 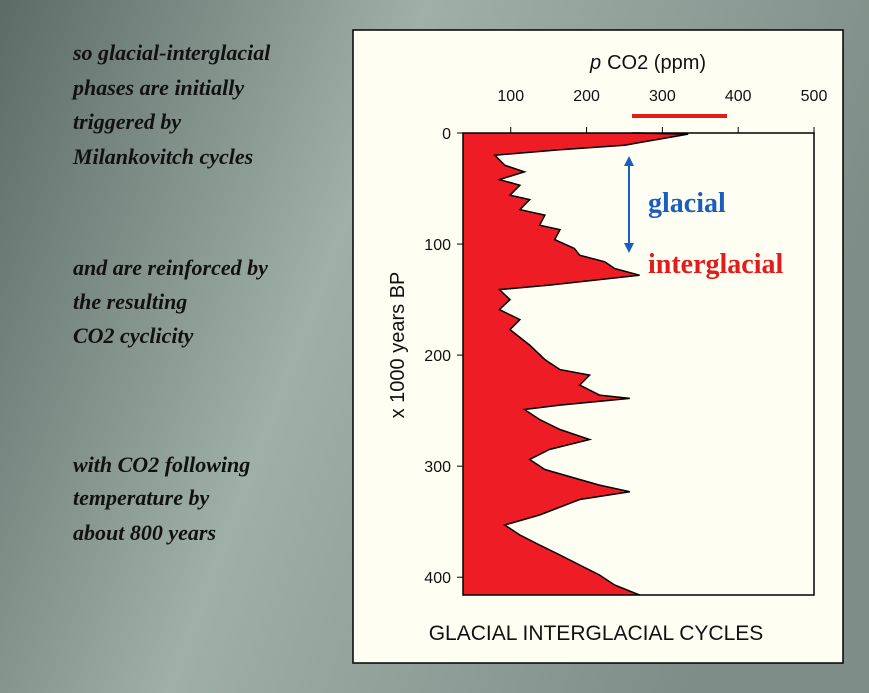 What do you see at coordinates (716, 264) in the screenshot?
I see `annotation: interglacial` at bounding box center [716, 264].